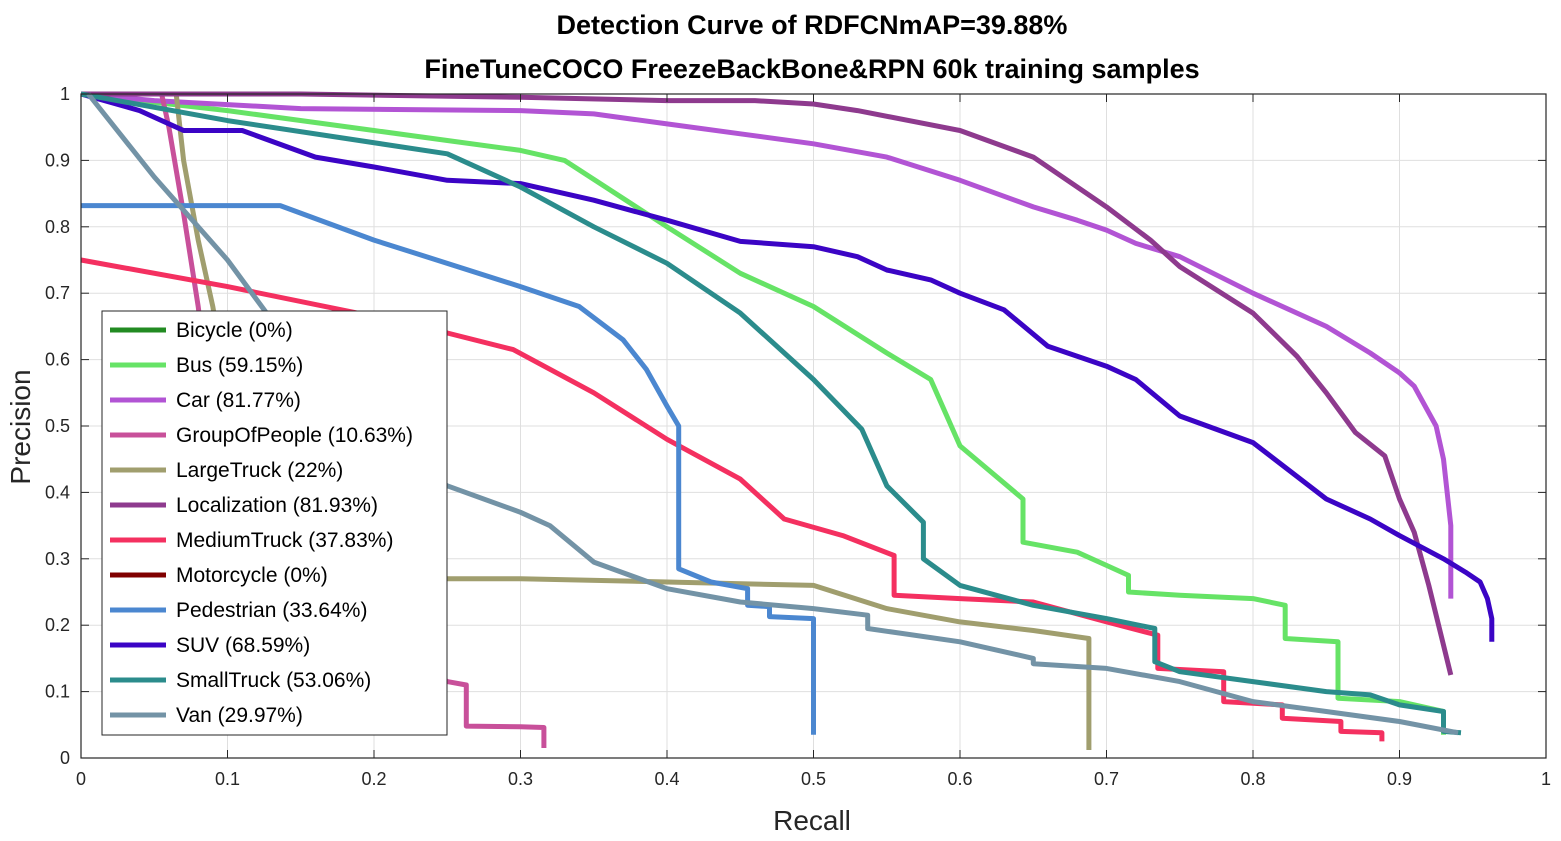  Describe the element at coordinates (273, 680) in the screenshot. I see `legend-label-smalltruck: SmallTruck (53.06%)` at that location.